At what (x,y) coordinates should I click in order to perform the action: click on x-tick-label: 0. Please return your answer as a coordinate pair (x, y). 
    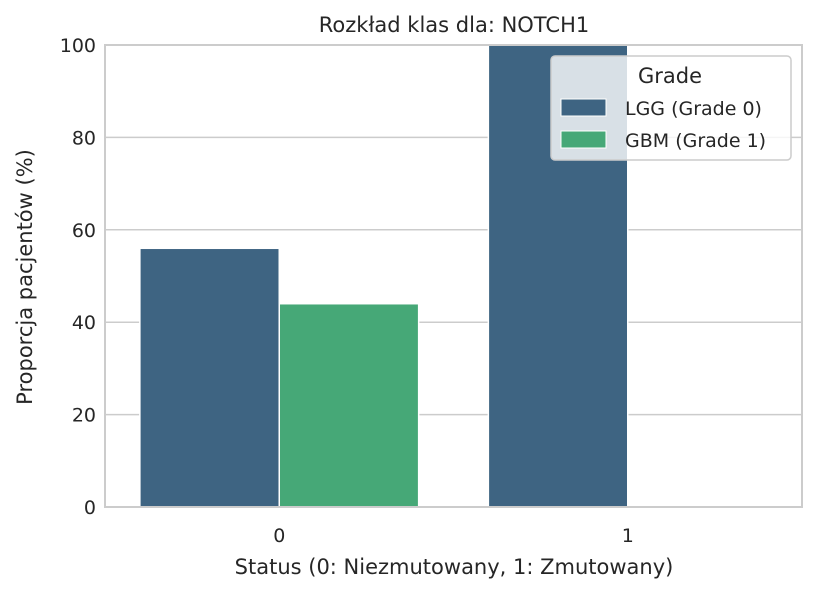
    Looking at the image, I should click on (279, 536).